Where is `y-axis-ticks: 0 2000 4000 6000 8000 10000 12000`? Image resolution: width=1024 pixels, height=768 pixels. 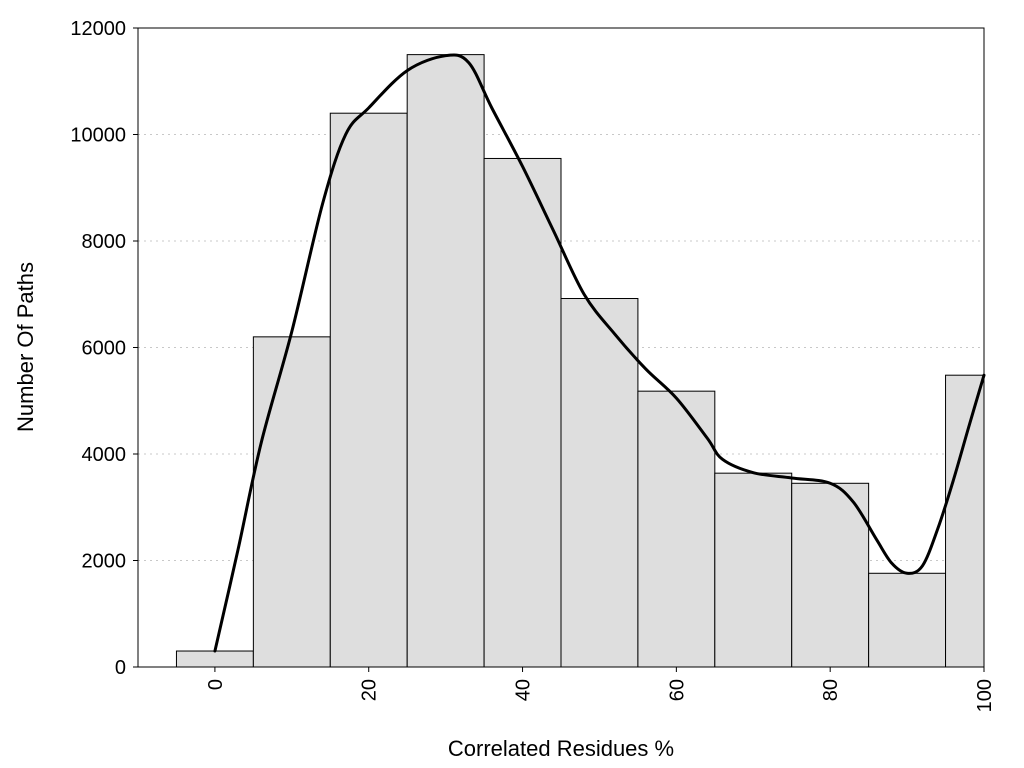 y-axis-ticks: 0 2000 4000 6000 8000 10000 12000 is located at coordinates (104, 348).